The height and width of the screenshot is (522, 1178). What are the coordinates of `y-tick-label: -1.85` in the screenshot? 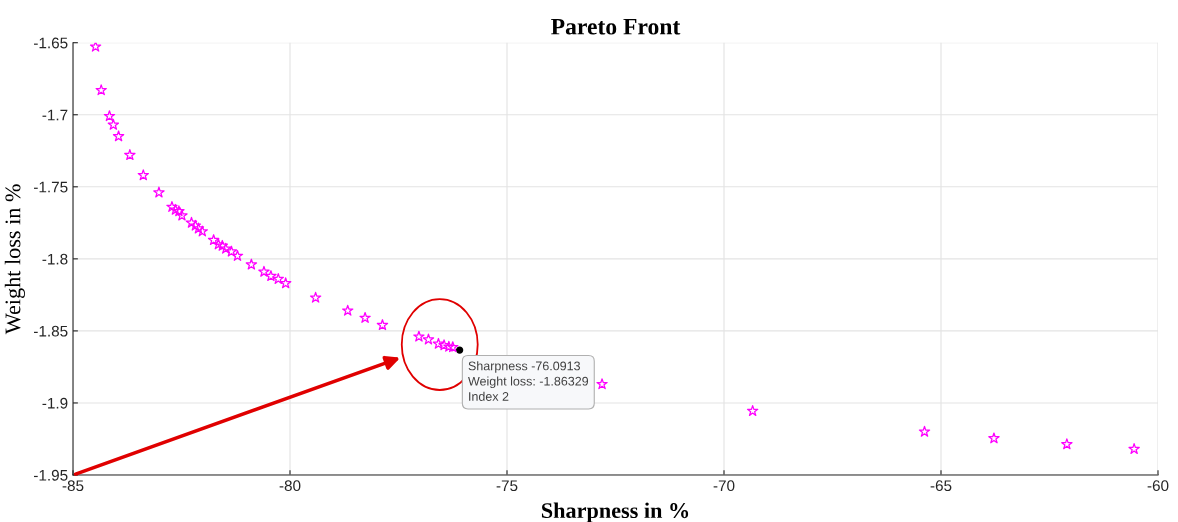 It's located at (51, 331).